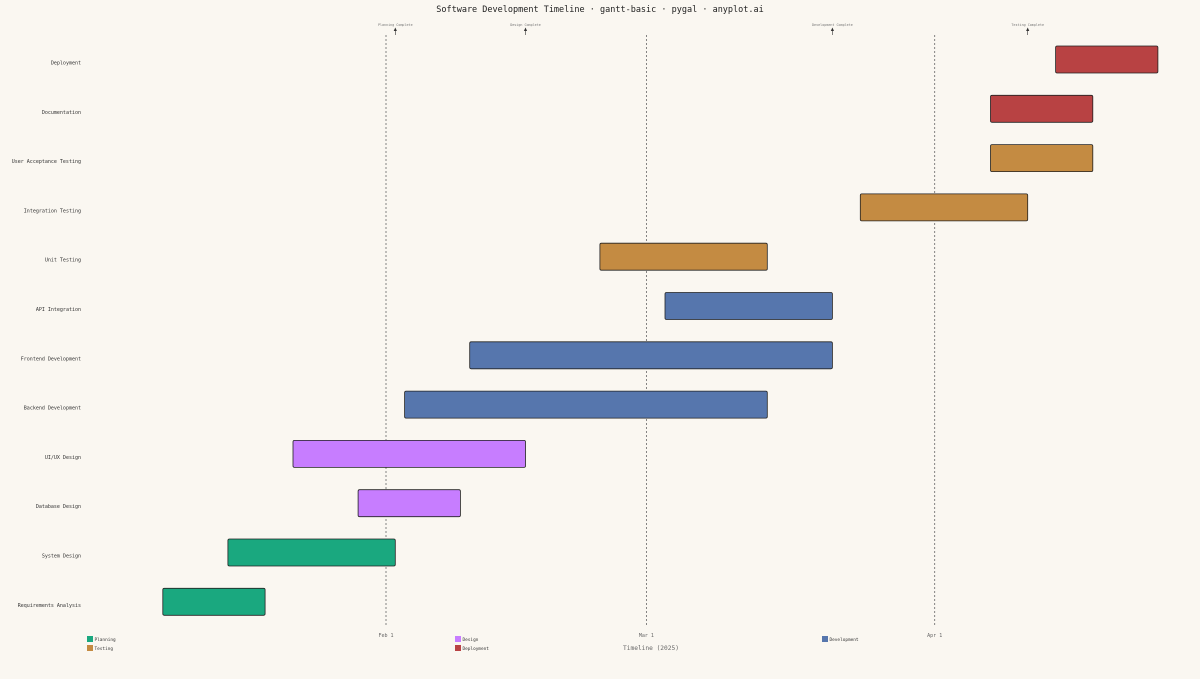  I want to click on legend-label: Planning, so click(106, 640).